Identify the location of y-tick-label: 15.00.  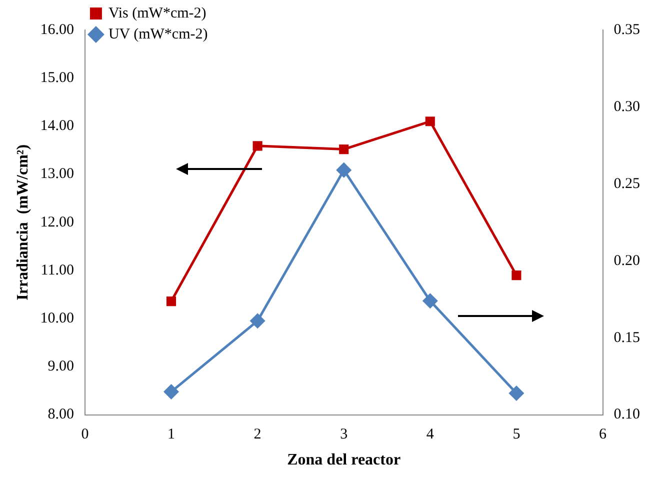
(57, 78).